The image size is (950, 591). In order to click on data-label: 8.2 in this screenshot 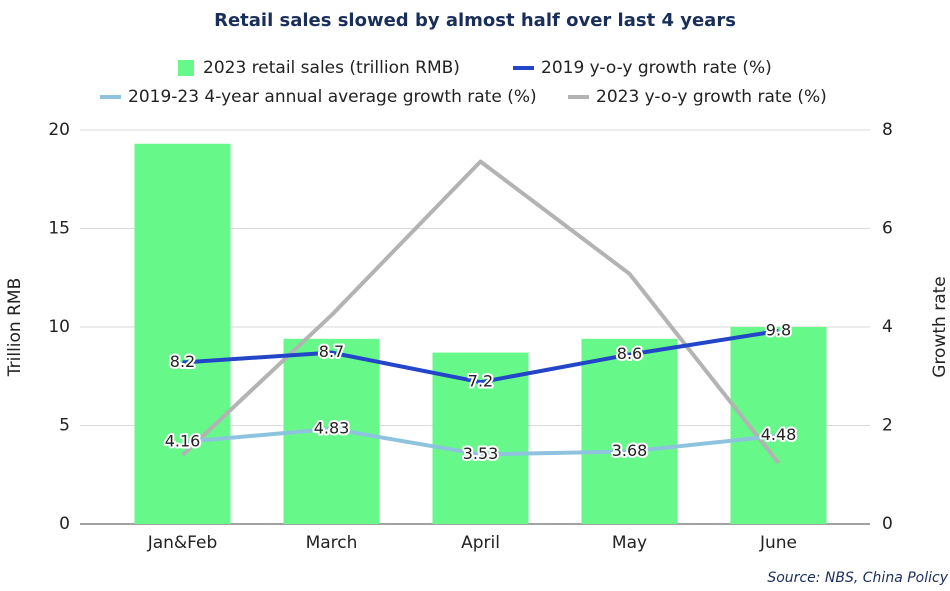, I will do `click(182, 361)`.